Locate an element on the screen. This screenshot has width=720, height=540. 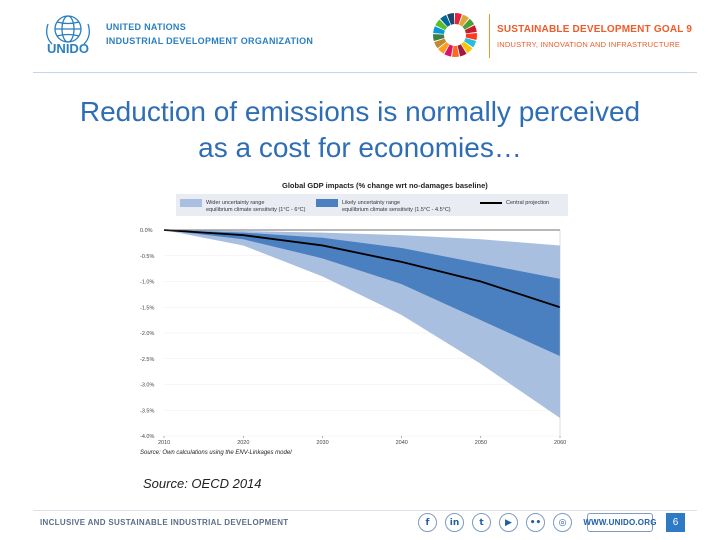
sdg-wheel-icon is located at coordinates (455, 35).